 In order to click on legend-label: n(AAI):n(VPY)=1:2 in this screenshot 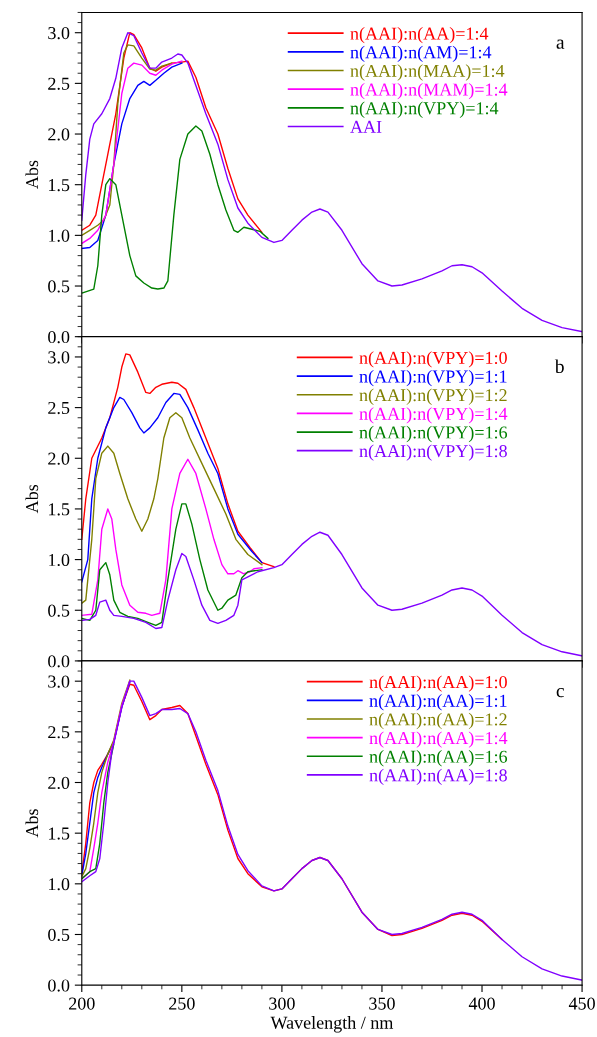, I will do `click(433, 396)`.